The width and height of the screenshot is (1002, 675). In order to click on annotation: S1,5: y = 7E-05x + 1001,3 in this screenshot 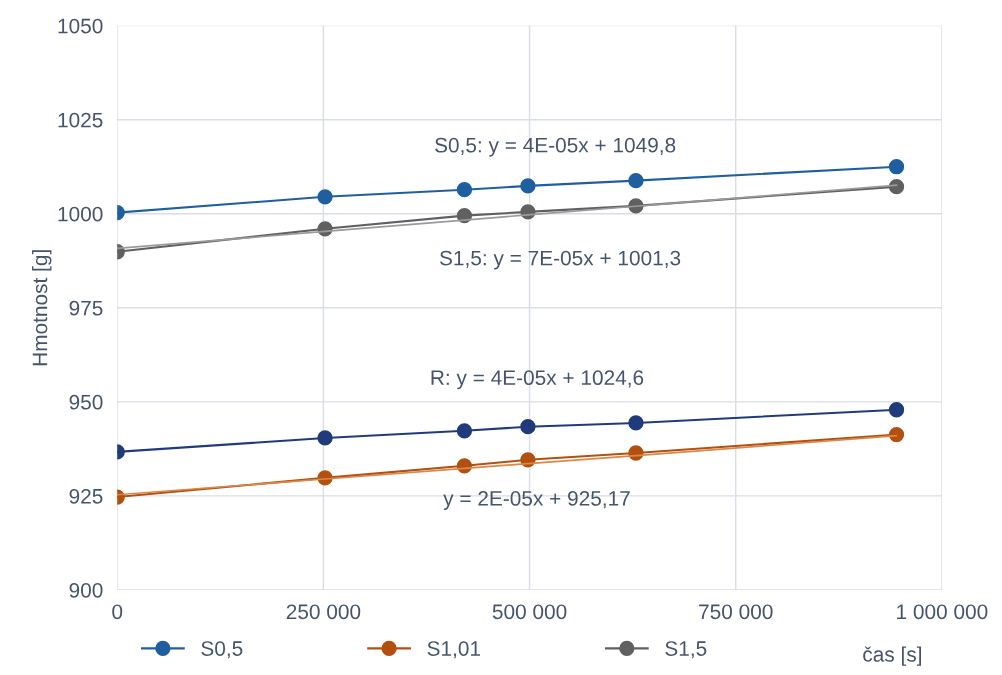, I will do `click(560, 260)`.